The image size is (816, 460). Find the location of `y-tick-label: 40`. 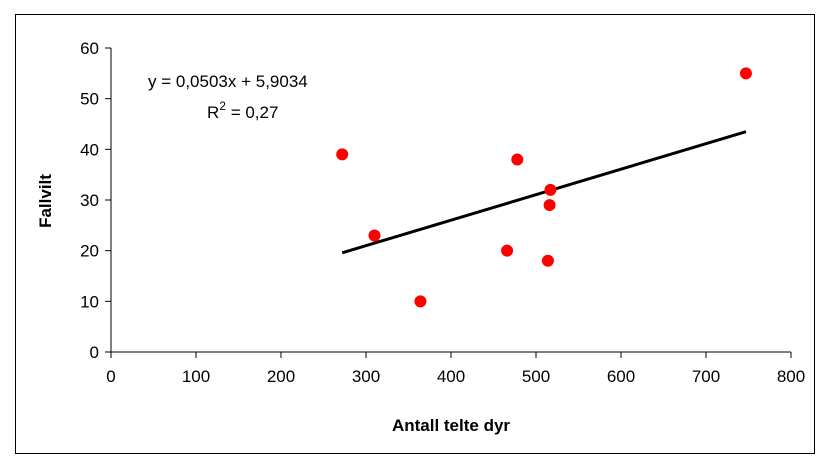

y-tick-label: 40 is located at coordinates (89, 149).